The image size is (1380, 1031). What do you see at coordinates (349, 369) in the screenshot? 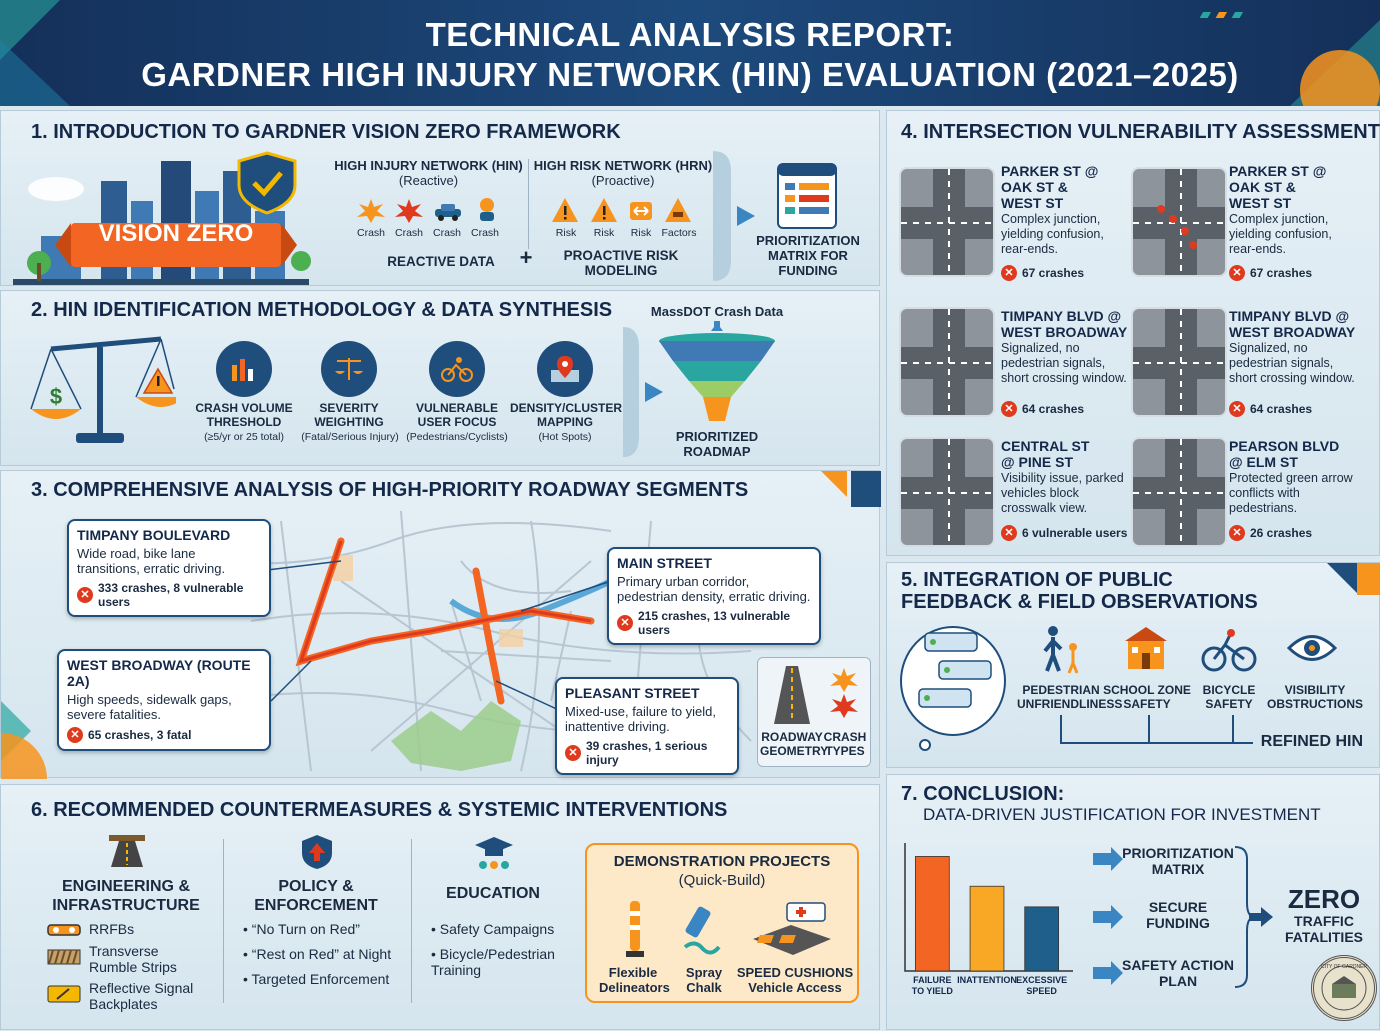
I see `scale-icon` at bounding box center [349, 369].